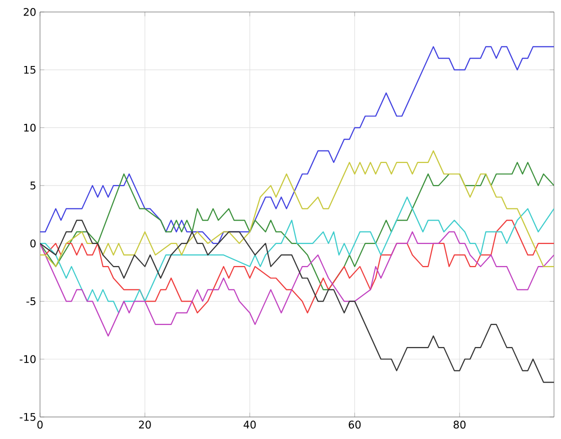 The width and height of the screenshot is (561, 439). I want to click on x-tick-label: 0, so click(40, 424).